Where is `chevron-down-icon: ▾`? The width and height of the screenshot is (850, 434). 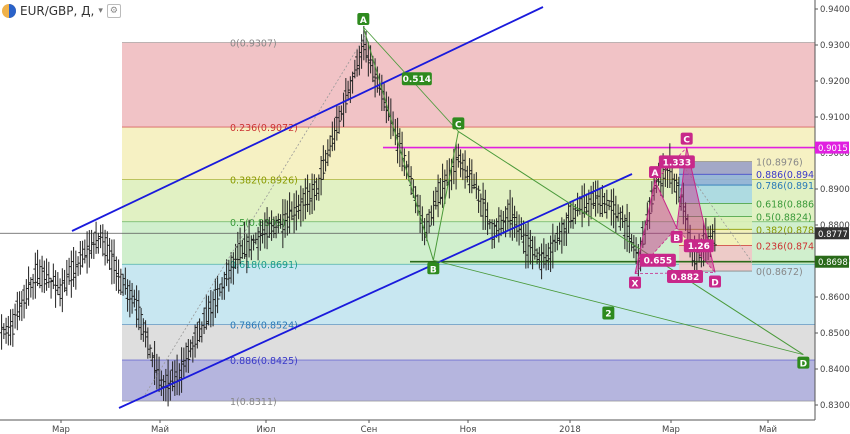 chevron-down-icon: ▾ is located at coordinates (100, 11).